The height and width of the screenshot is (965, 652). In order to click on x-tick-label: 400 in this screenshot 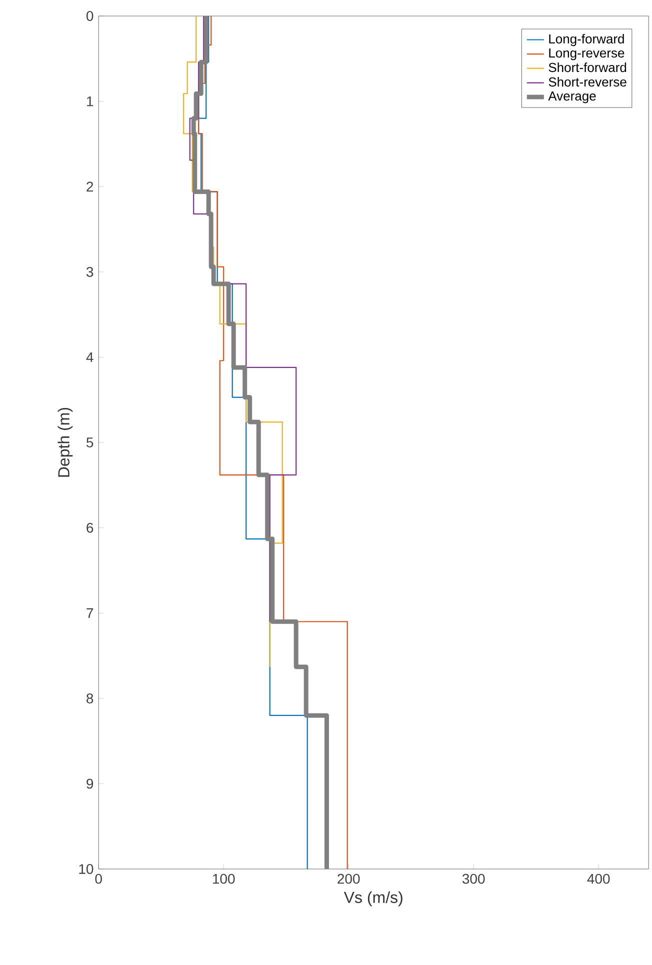, I will do `click(598, 879)`.